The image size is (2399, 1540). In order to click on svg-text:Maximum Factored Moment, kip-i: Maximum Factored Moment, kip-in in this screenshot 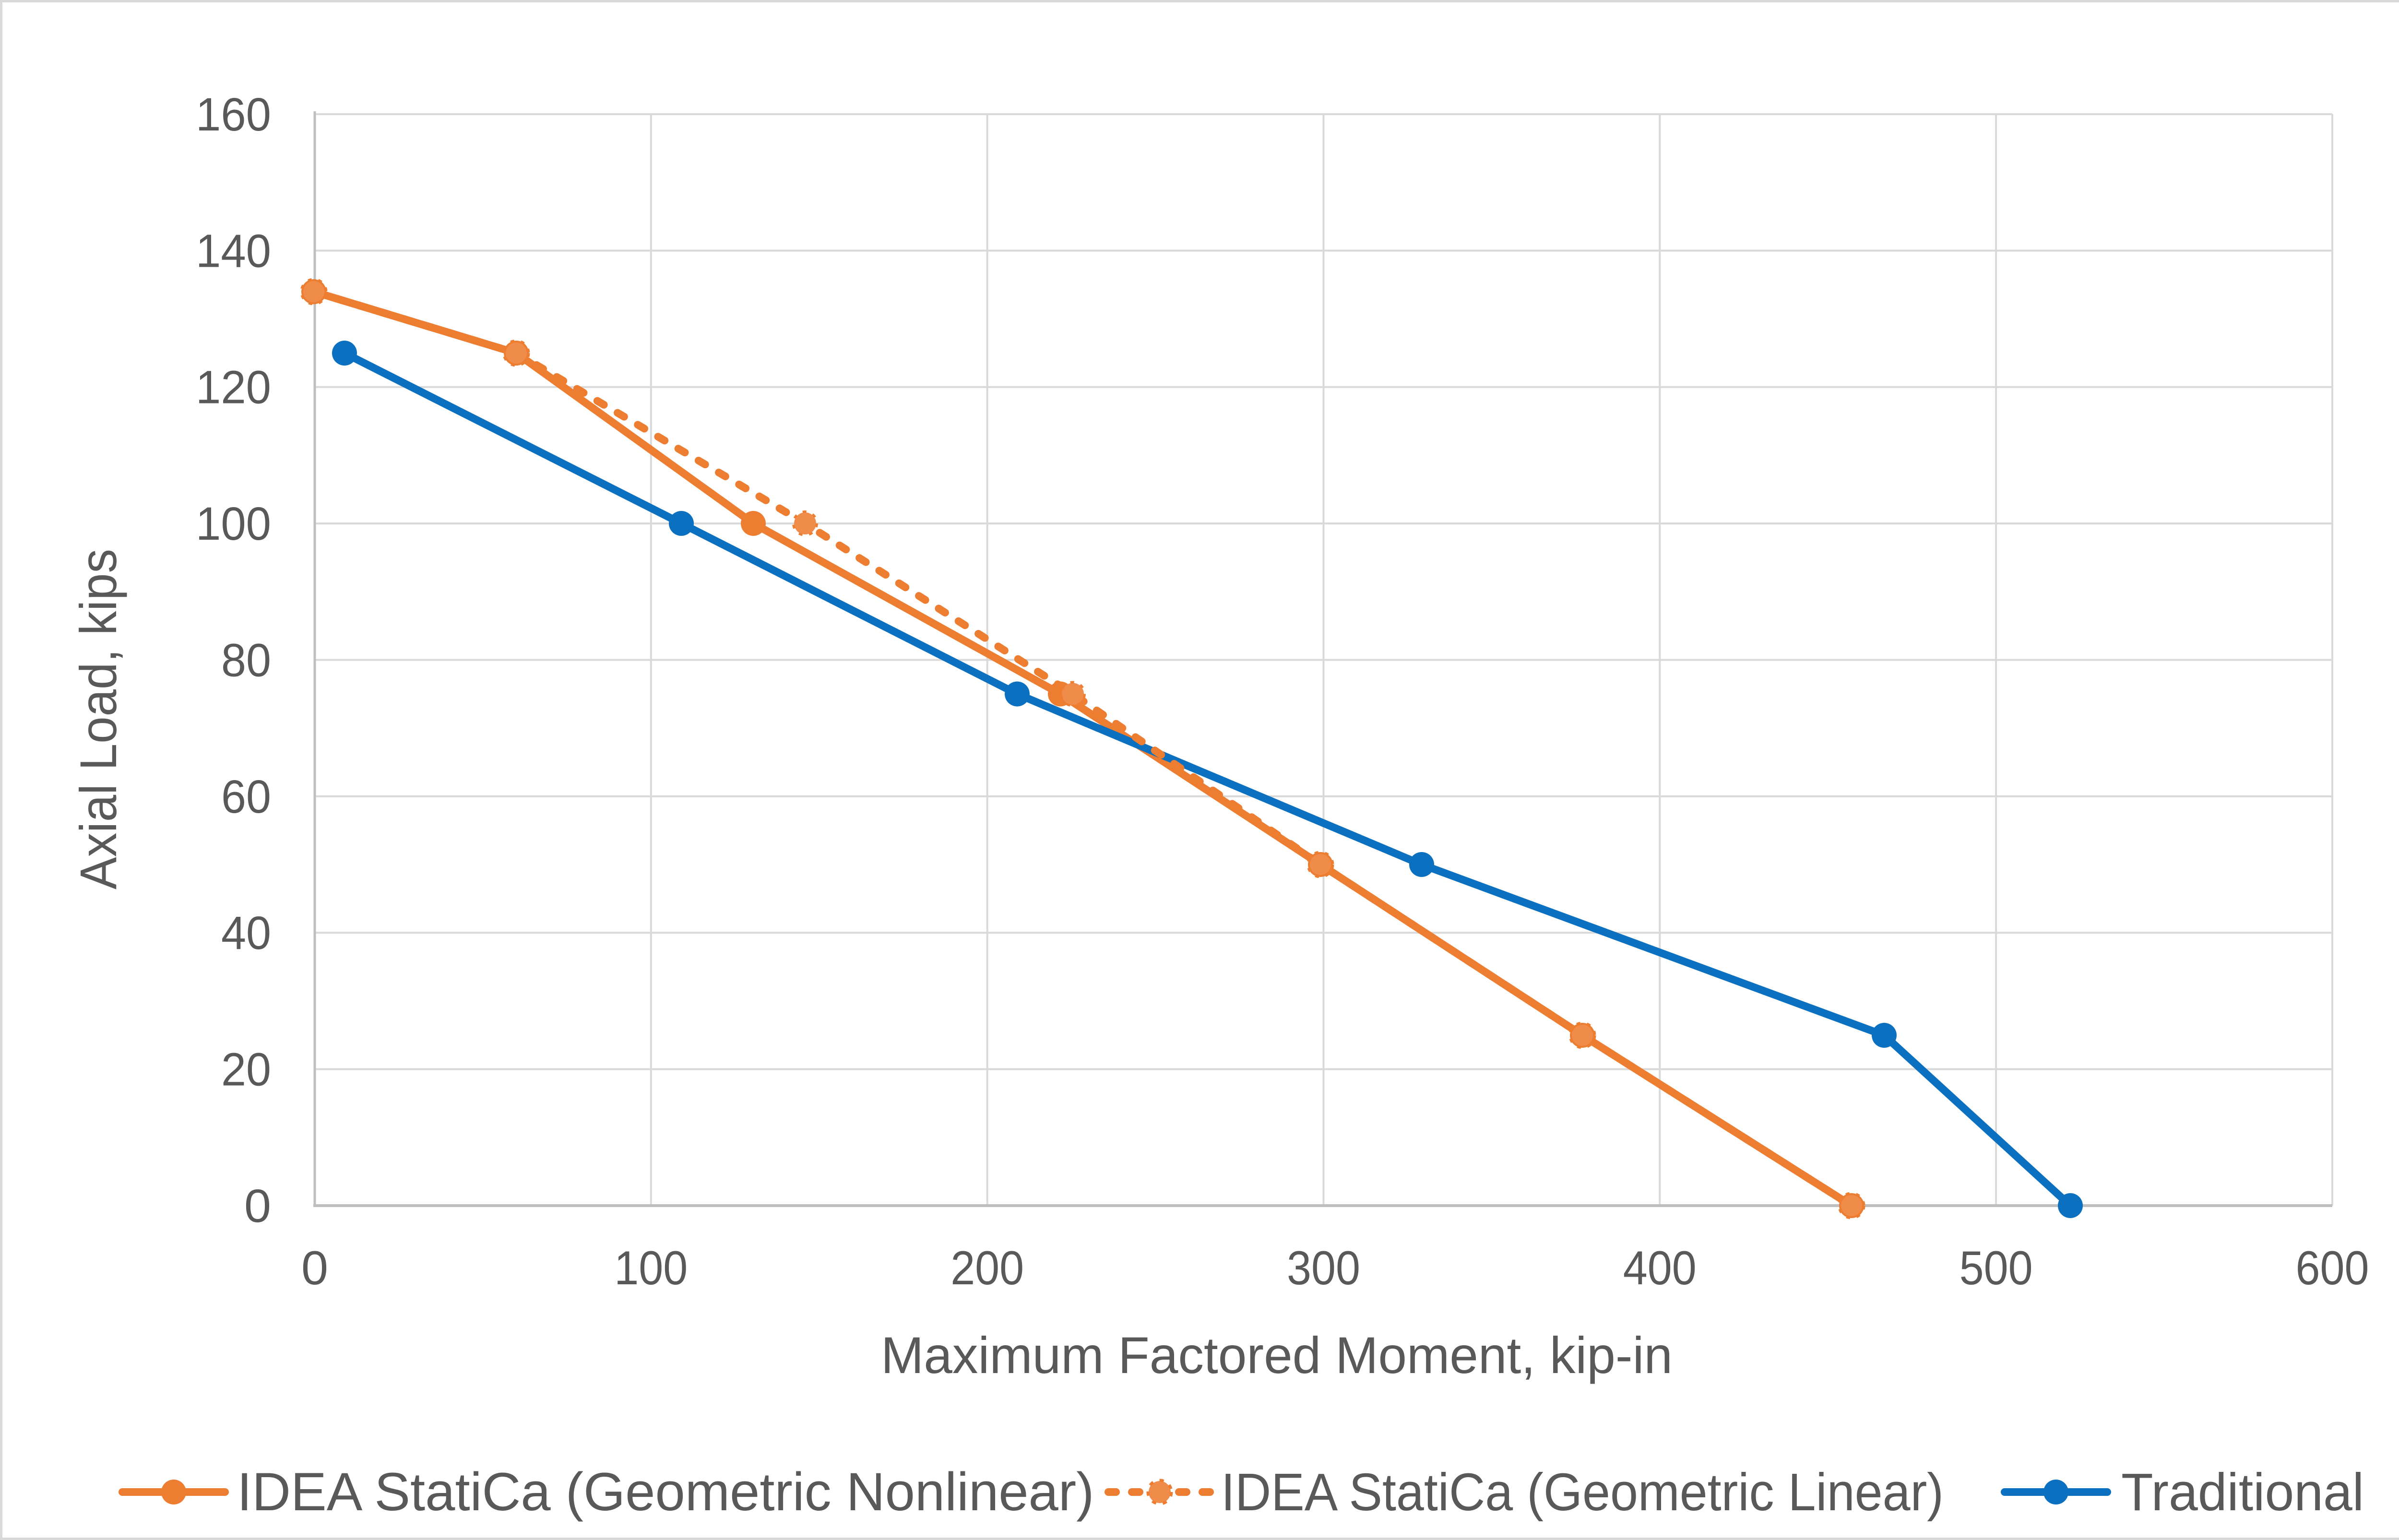, I will do `click(1277, 1355)`.